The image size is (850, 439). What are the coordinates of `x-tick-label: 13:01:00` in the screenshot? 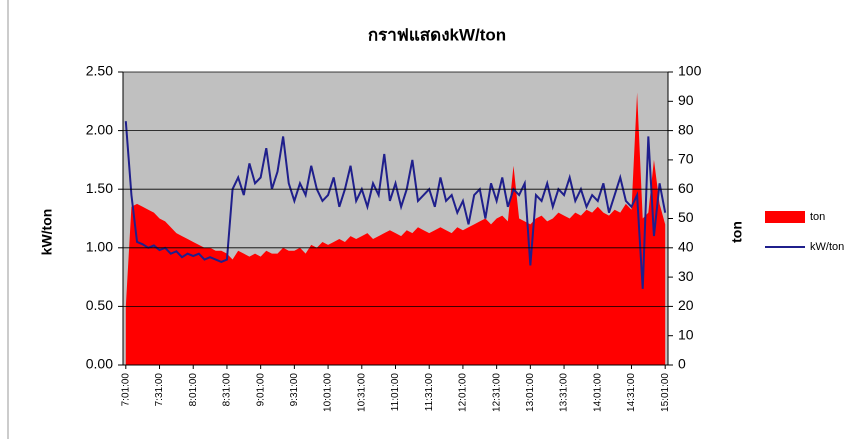 It's located at (530, 392).